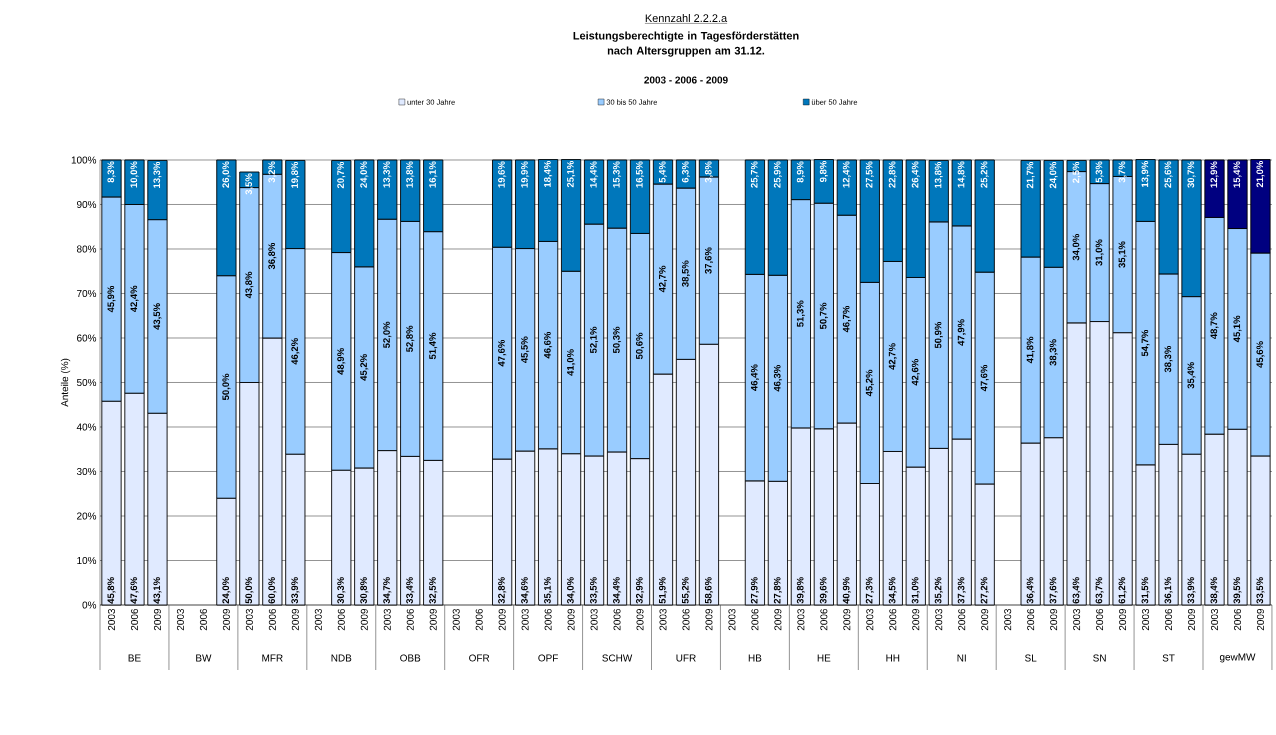 Image resolution: width=1276 pixels, height=735 pixels. I want to click on data-label: 39,5%, so click(1237, 590).